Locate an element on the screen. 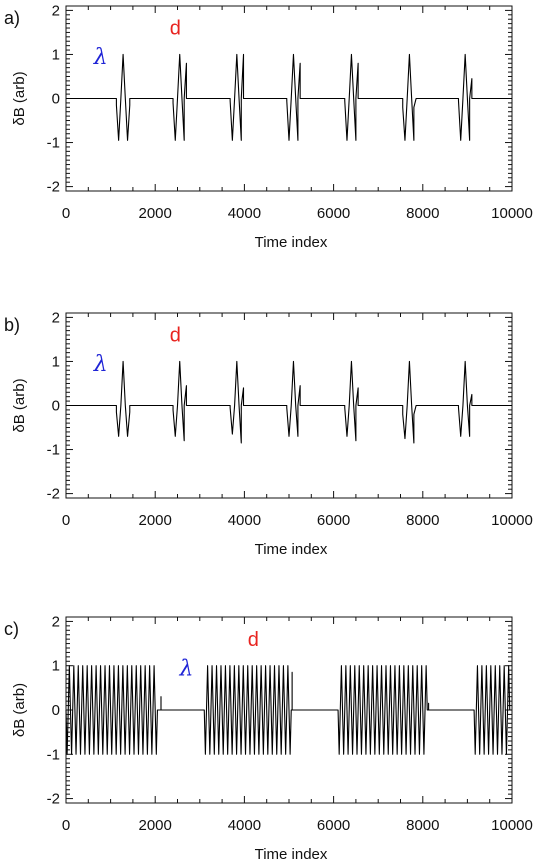 The height and width of the screenshot is (866, 543). panel-label: a) is located at coordinates (12, 18).